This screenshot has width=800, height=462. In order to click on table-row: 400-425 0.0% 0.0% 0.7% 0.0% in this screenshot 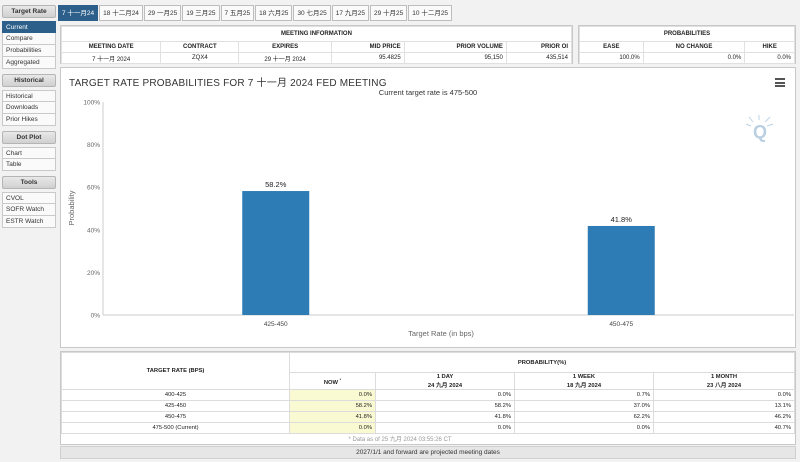, I will do `click(428, 395)`.